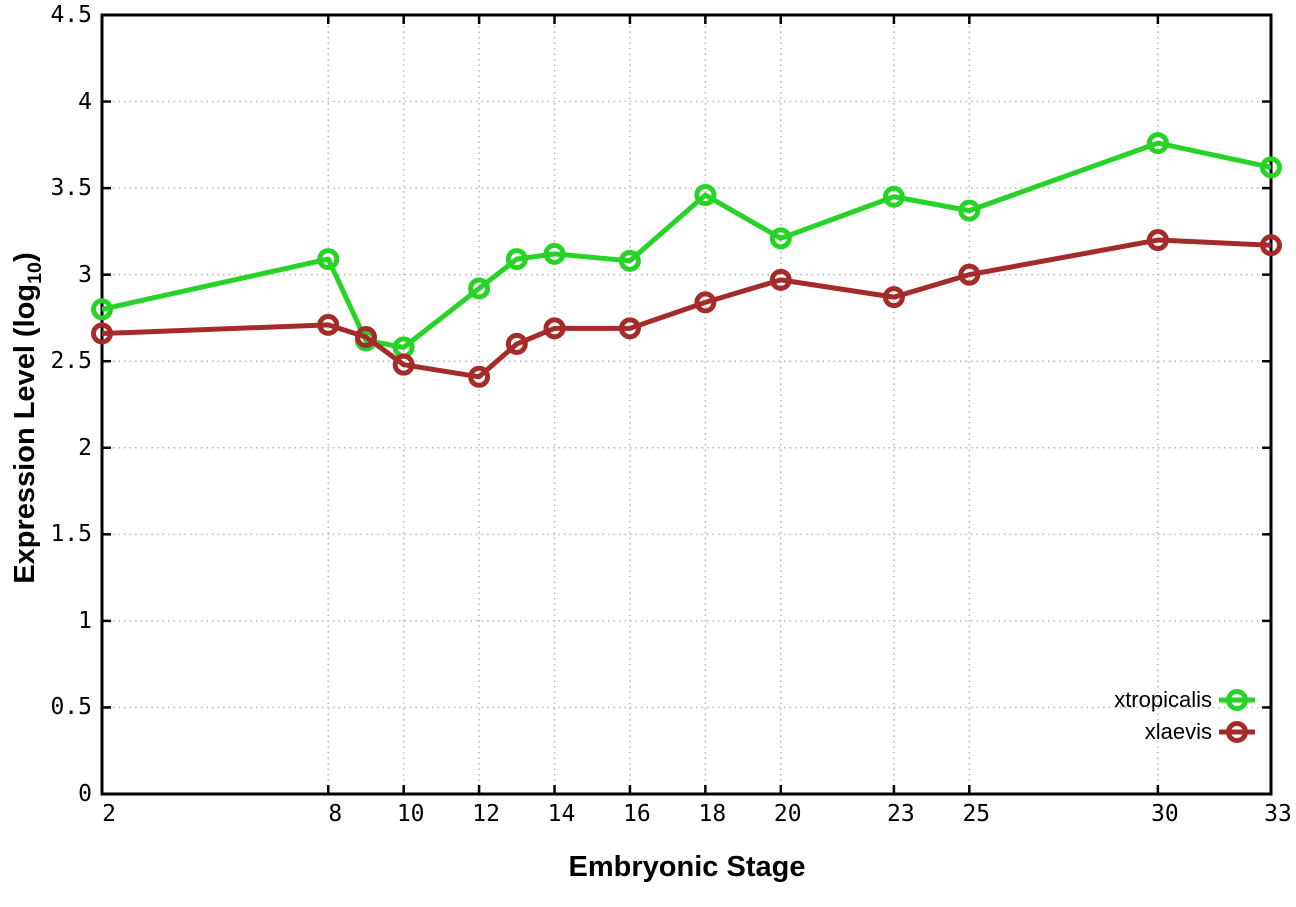  Describe the element at coordinates (25, 257) in the screenshot. I see `y-axis-title-close: )` at that location.